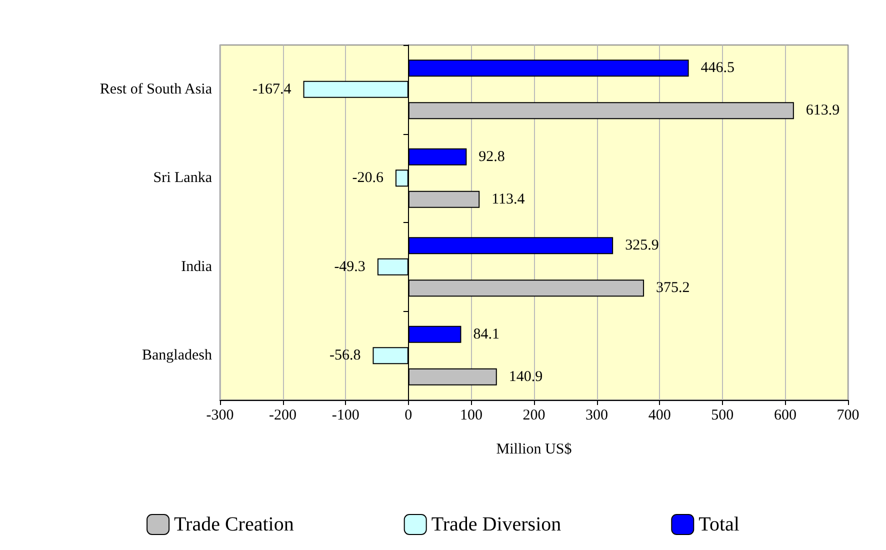 This screenshot has height=550, width=886. What do you see at coordinates (534, 416) in the screenshot?
I see `x-tick-label: 200` at bounding box center [534, 416].